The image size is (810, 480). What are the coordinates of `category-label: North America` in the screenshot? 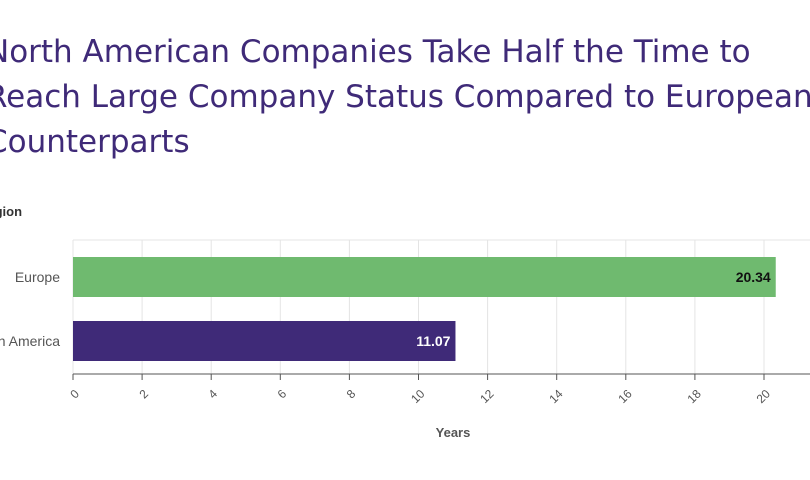 It's located at (30, 341).